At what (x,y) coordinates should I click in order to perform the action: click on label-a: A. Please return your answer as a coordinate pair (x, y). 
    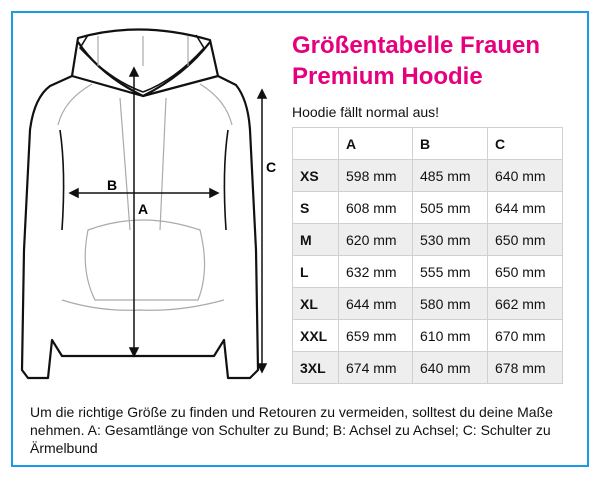
    Looking at the image, I should click on (143, 209).